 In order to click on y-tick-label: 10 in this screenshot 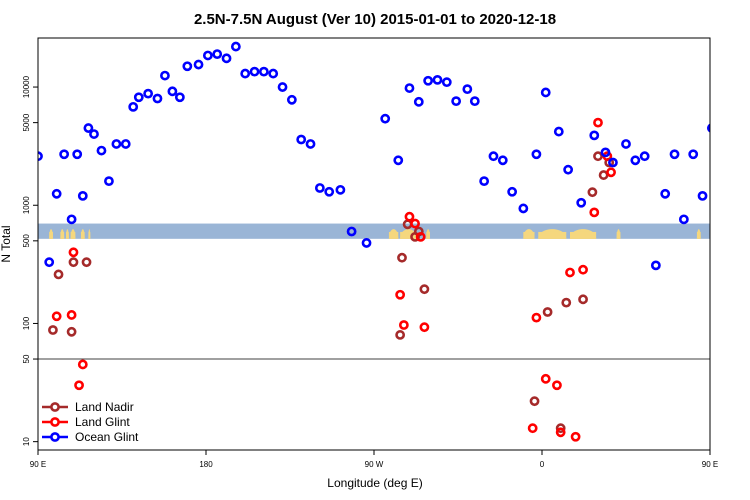, I will do `click(26, 441)`.